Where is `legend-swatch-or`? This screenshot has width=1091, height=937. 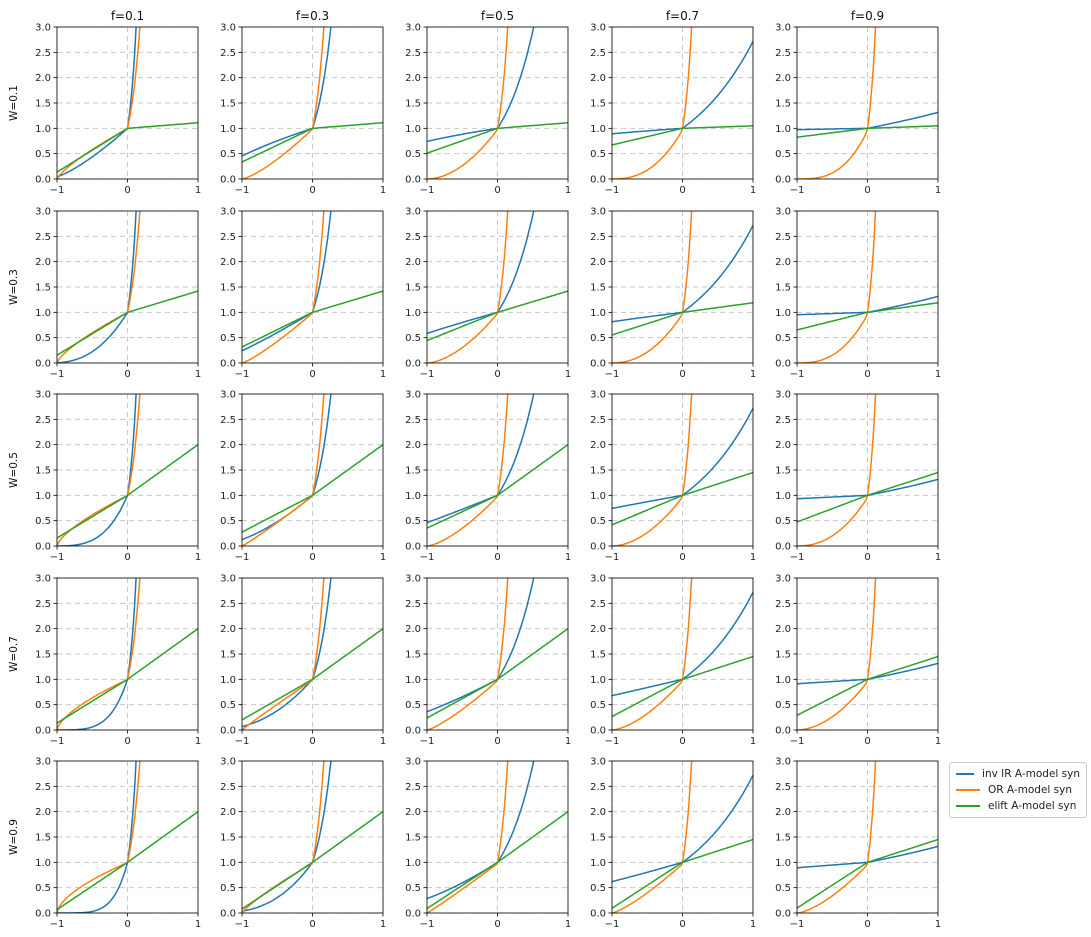 legend-swatch-or is located at coordinates (968, 790).